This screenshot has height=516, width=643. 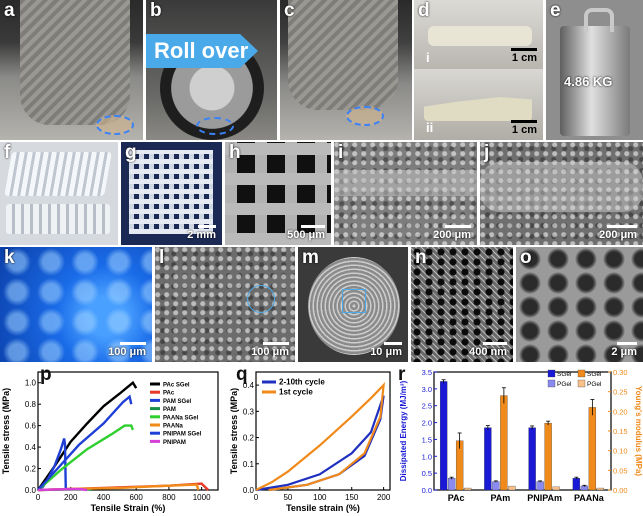 I want to click on legend-label: PAM, so click(x=169, y=410).